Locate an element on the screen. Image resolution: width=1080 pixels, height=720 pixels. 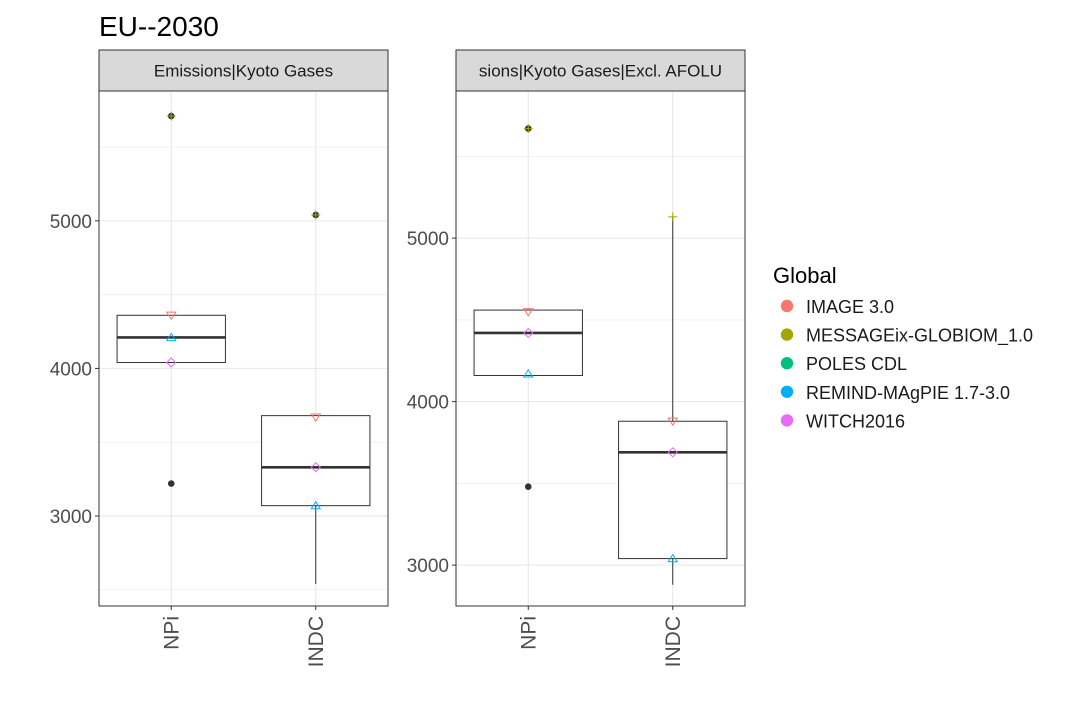
legend-entry: IMAGE 3.0 is located at coordinates (837, 307).